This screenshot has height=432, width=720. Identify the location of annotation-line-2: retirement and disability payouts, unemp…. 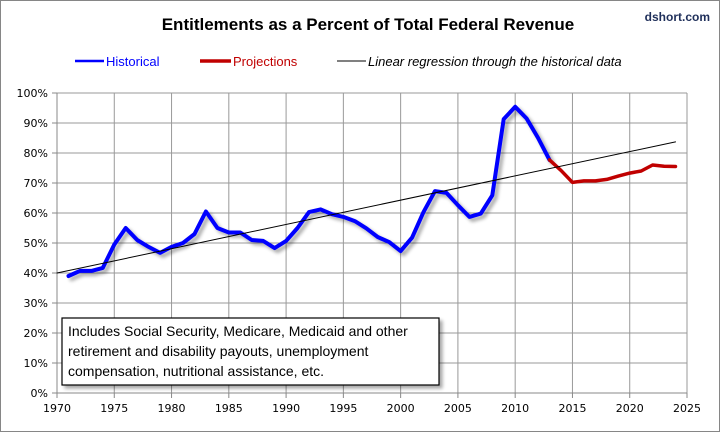
(218, 351).